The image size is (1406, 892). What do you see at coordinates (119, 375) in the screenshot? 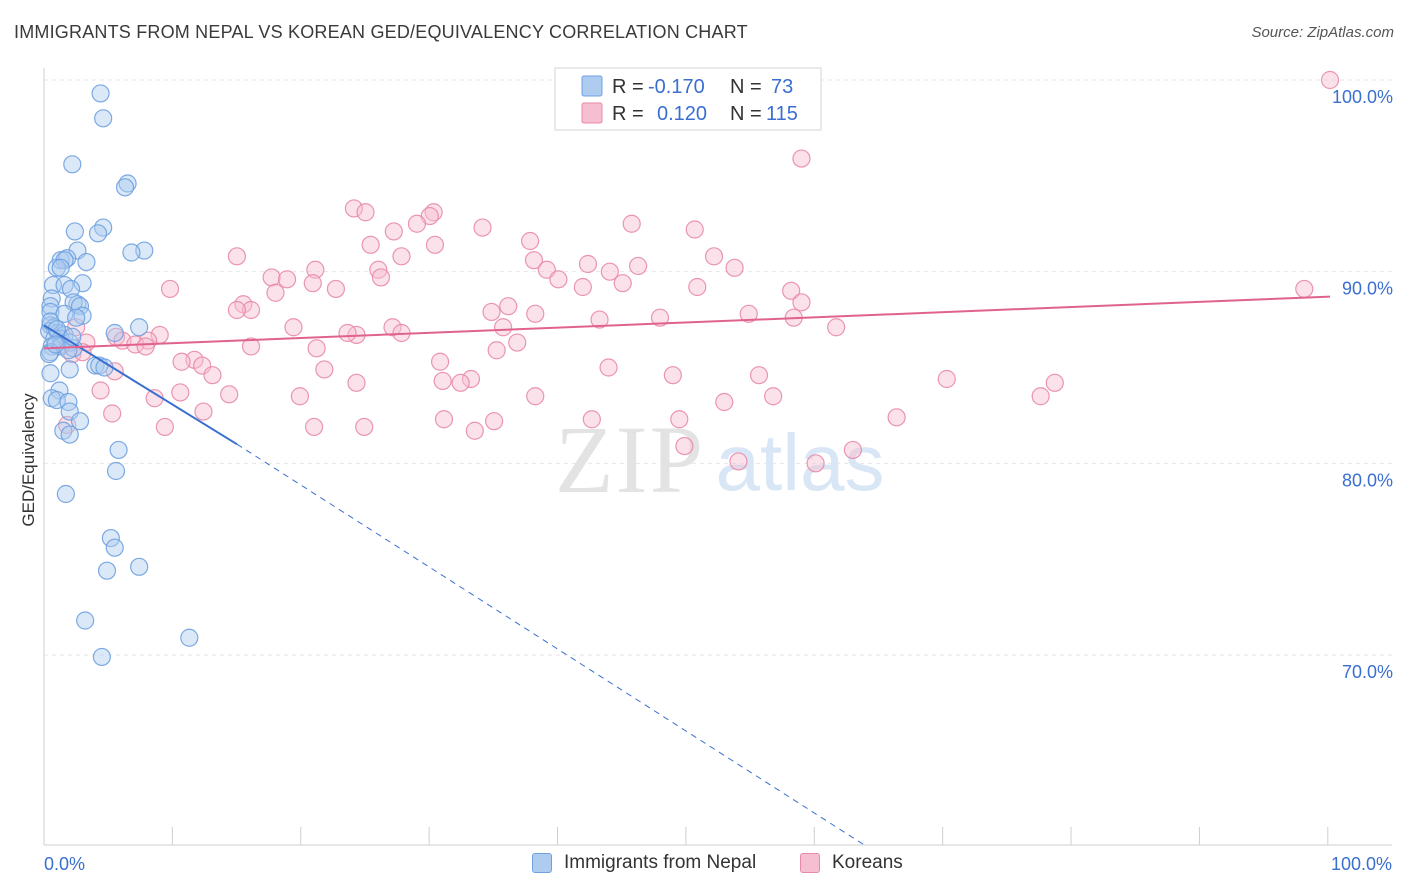
I see `series-nepal` at bounding box center [119, 375].